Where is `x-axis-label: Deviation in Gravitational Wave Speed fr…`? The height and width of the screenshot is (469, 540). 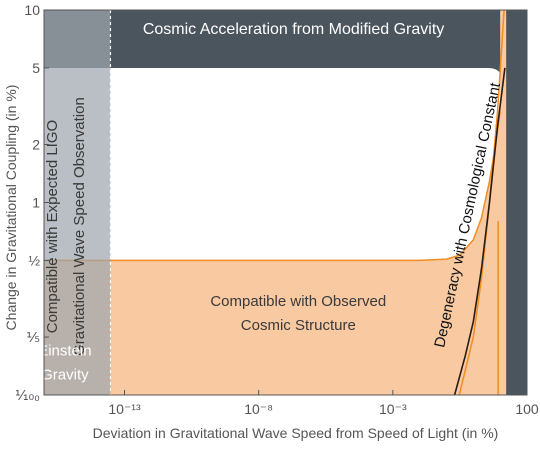
x-axis-label: Deviation in Gravitational Wave Speed fr… is located at coordinates (296, 433).